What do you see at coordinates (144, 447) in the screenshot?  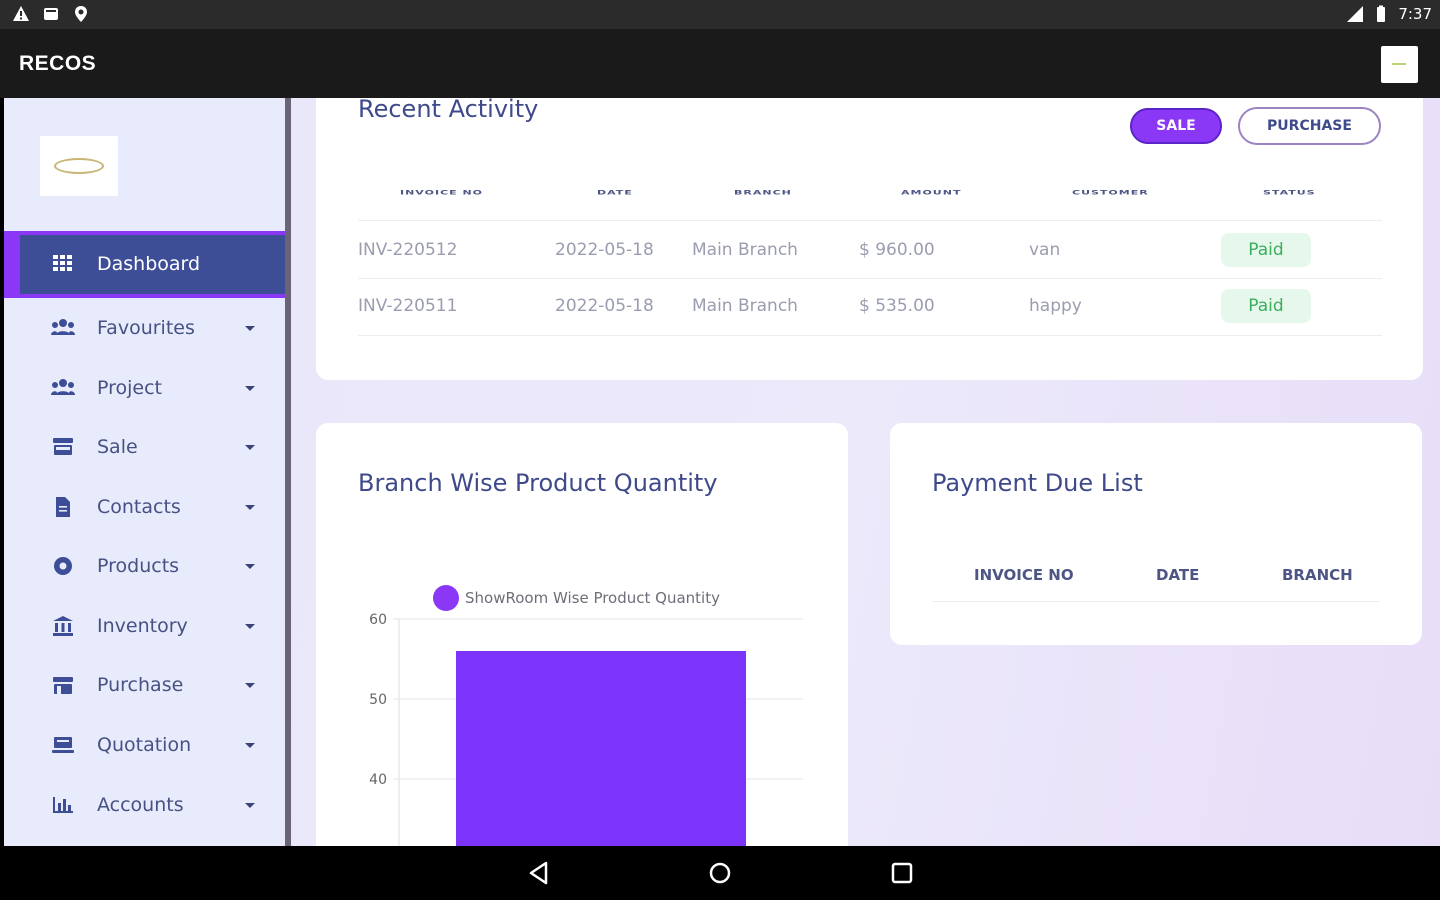 I see `sidebar-item-sale: Sale` at bounding box center [144, 447].